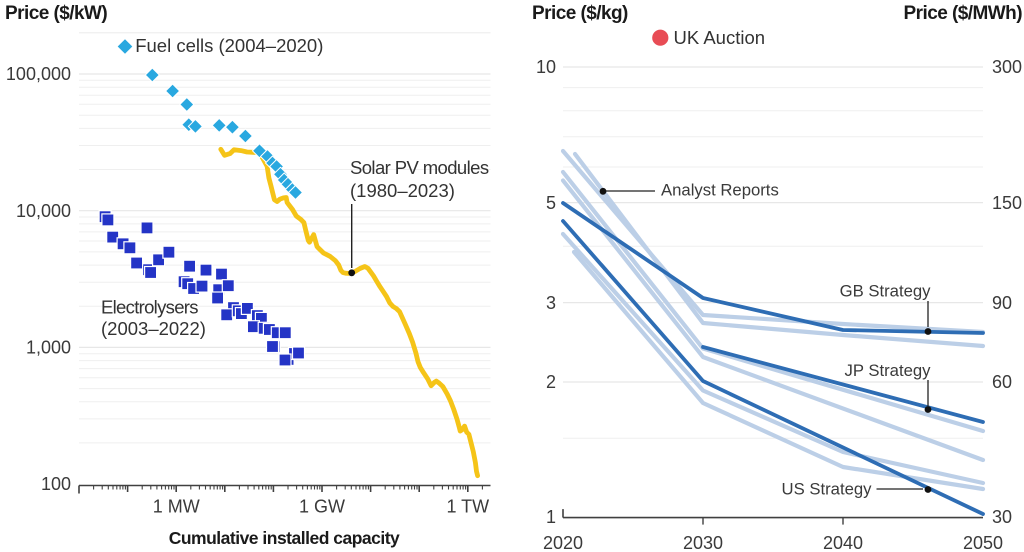  Describe the element at coordinates (843, 542) in the screenshot. I see `svg-text: 2040` at that location.